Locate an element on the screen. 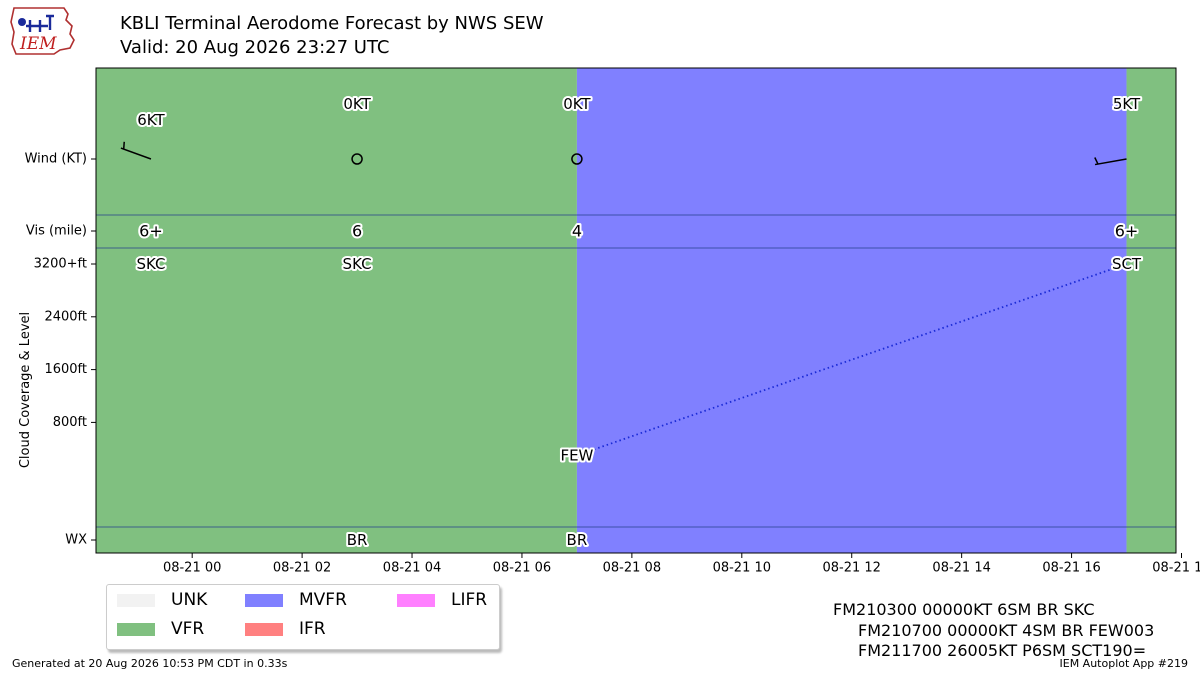  legend-item-mvfr: MVFR is located at coordinates (296, 600).